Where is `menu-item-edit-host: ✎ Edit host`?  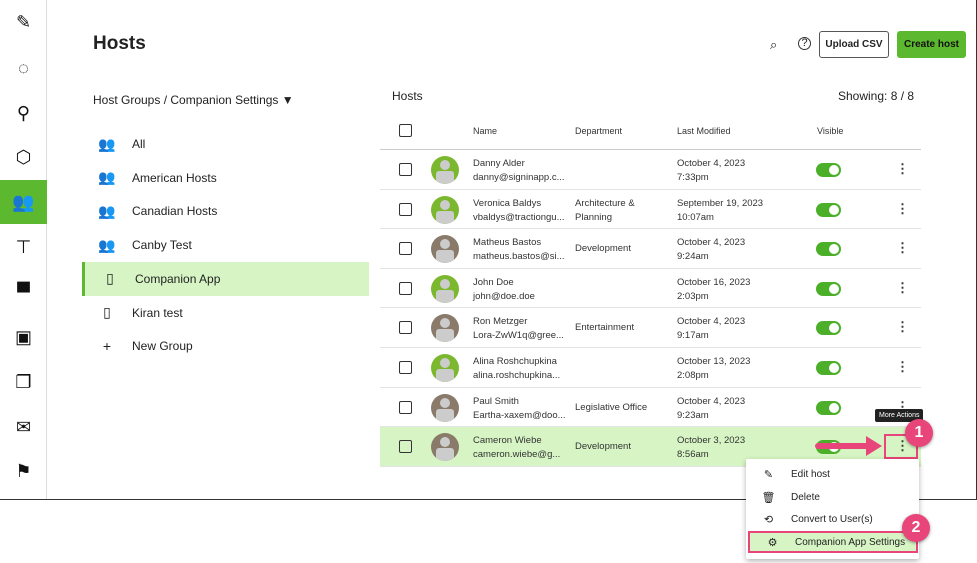 menu-item-edit-host: ✎ Edit host is located at coordinates (832, 474).